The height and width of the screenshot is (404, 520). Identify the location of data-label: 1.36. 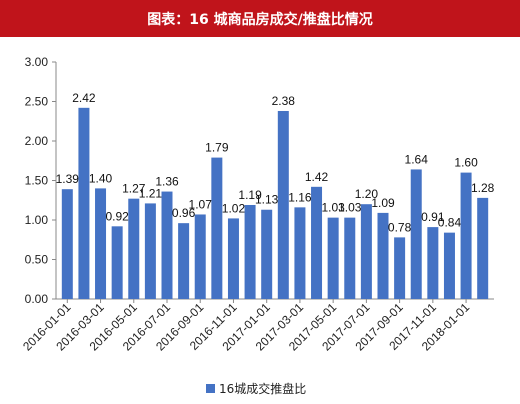
(167, 182).